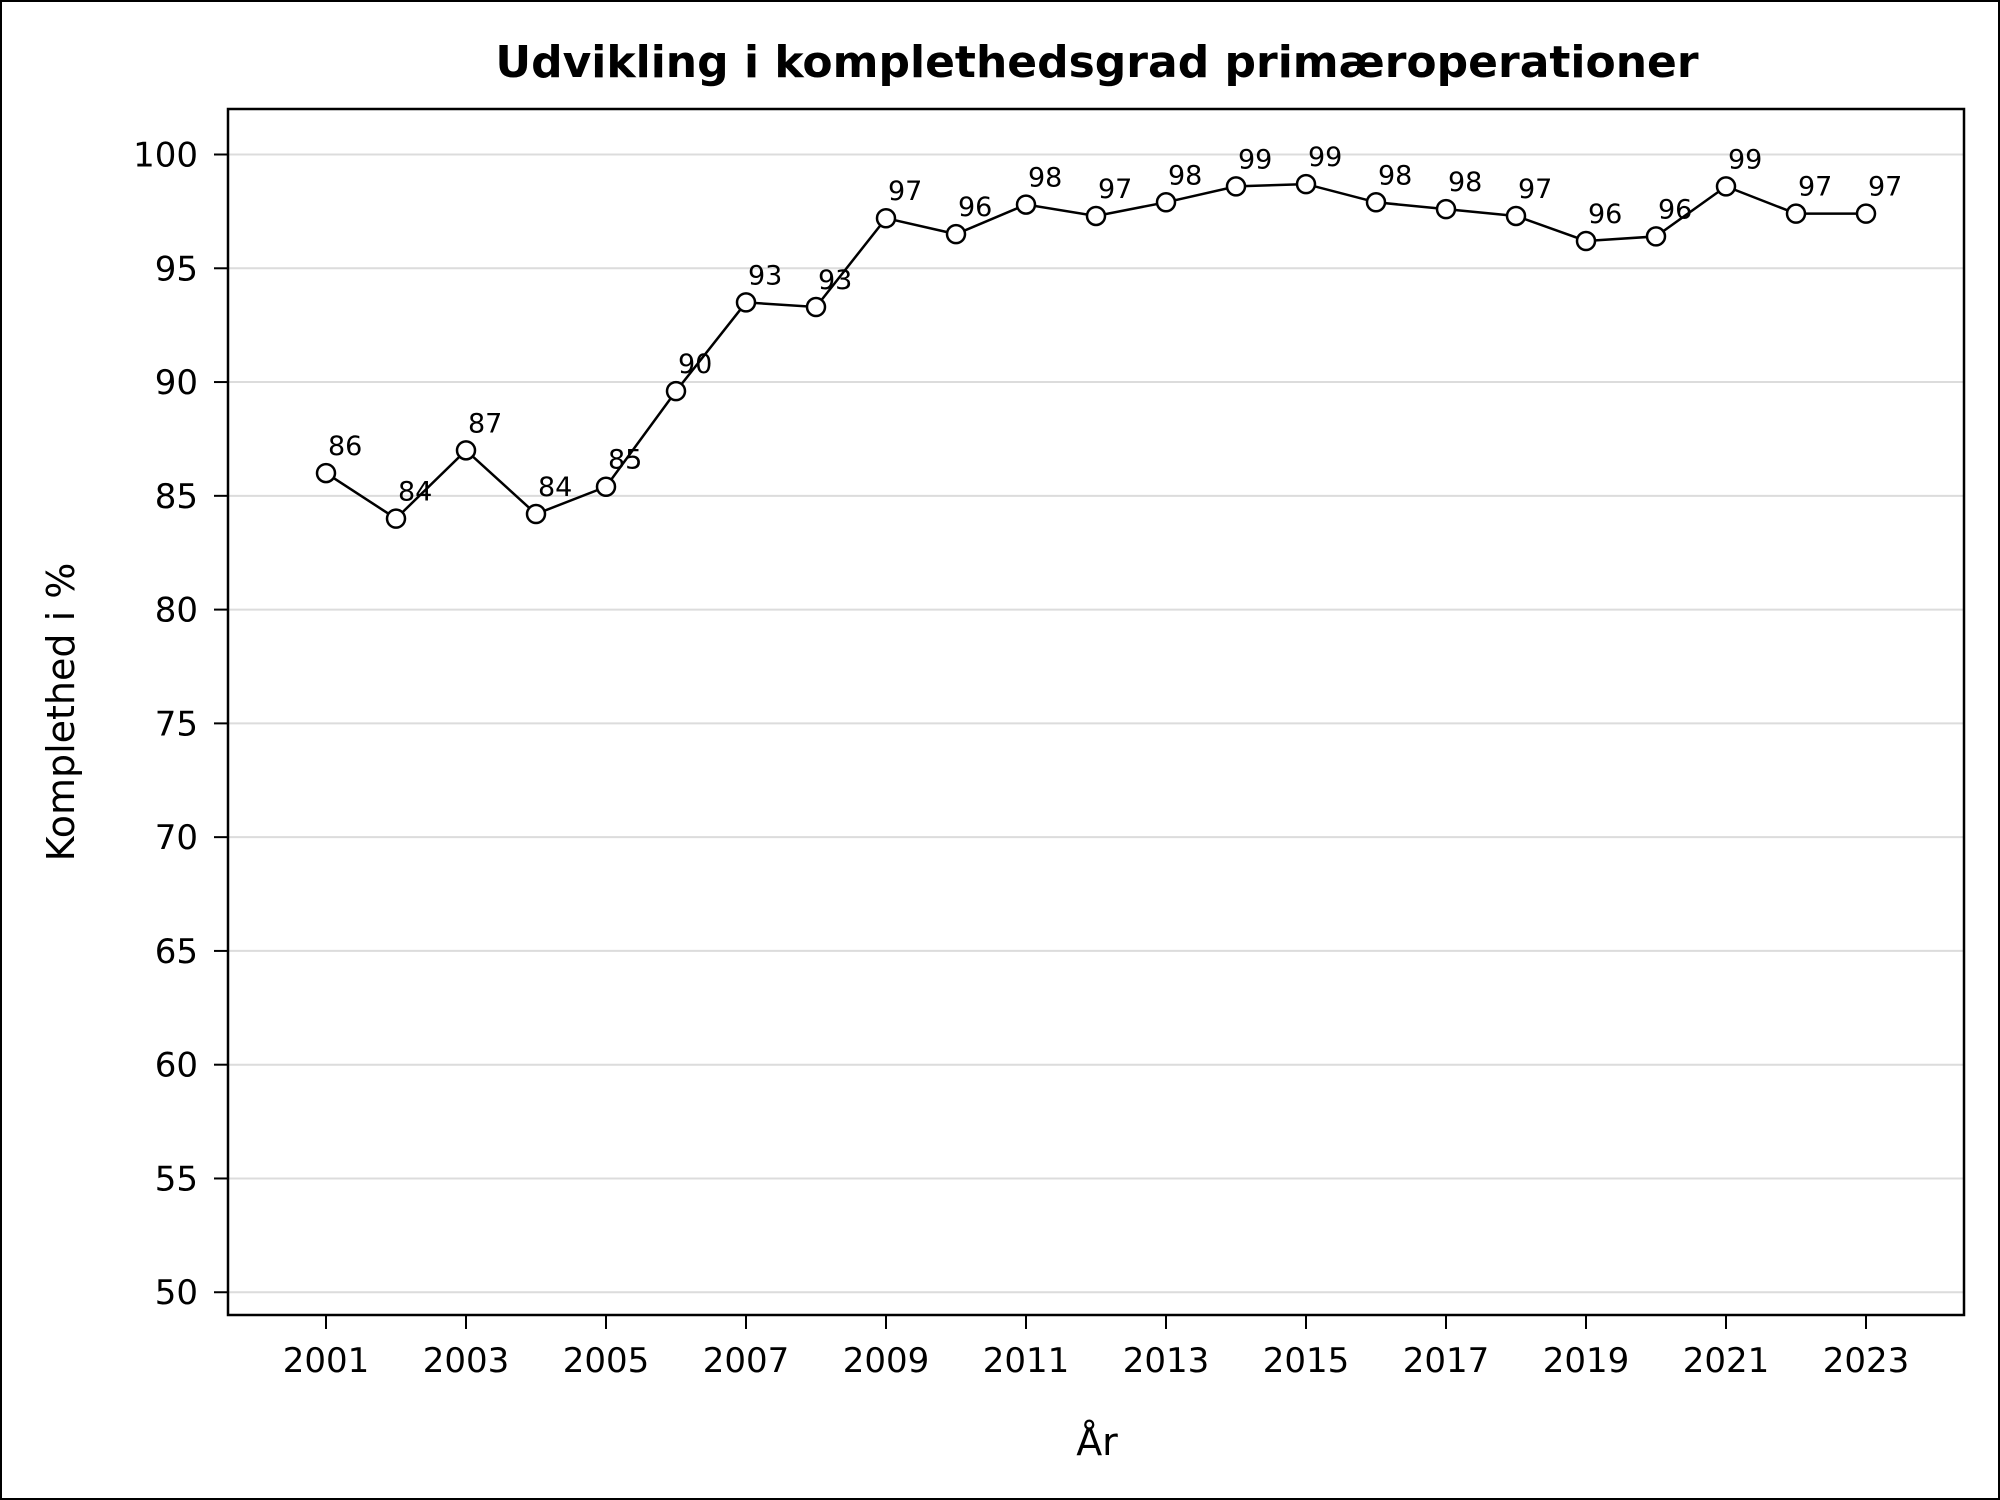 The image size is (2000, 1500). I want to click on data-label: 90, so click(695, 364).